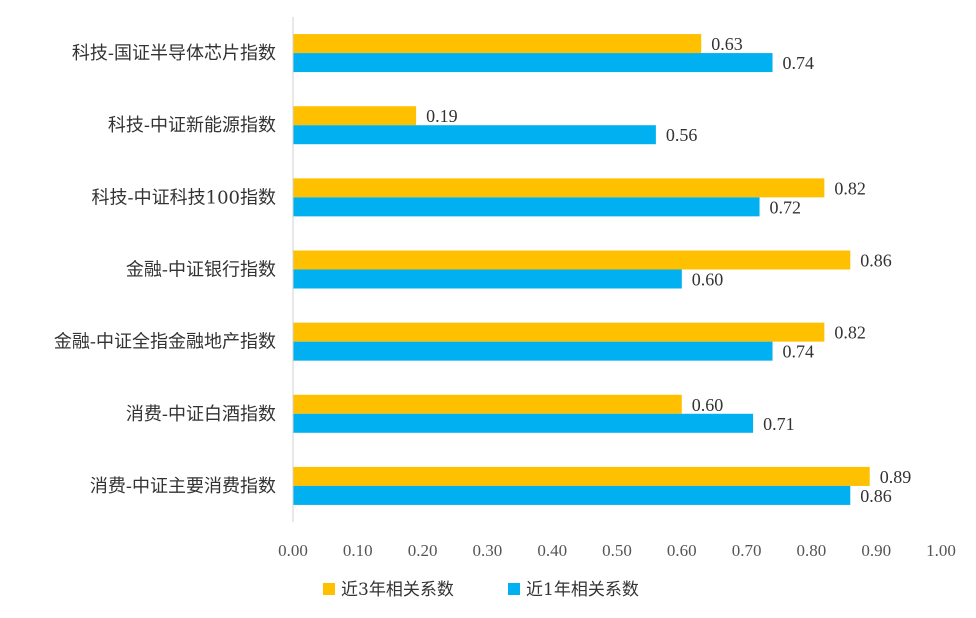  Describe the element at coordinates (812, 550) in the screenshot. I see `x-tick-label: 0.80` at that location.